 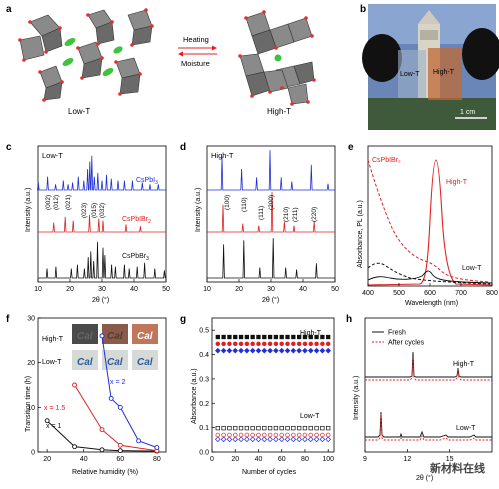 What do you see at coordinates (102, 289) in the screenshot?
I see `x-tick-label: 30` at bounding box center [102, 289].